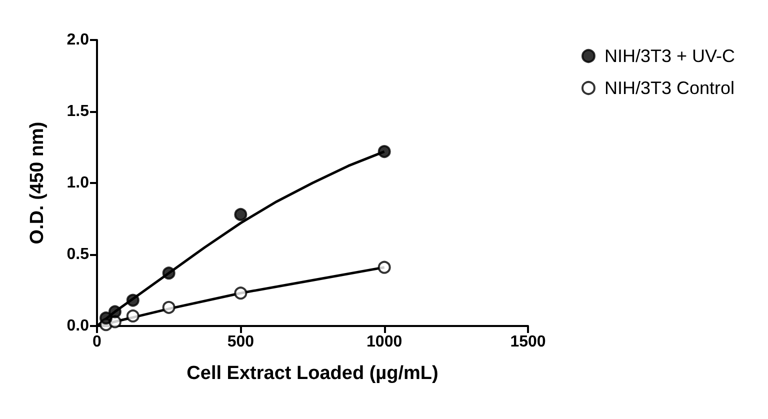 This screenshot has height=419, width=768. What do you see at coordinates (97, 342) in the screenshot?
I see `x-tick-label: 0` at bounding box center [97, 342].